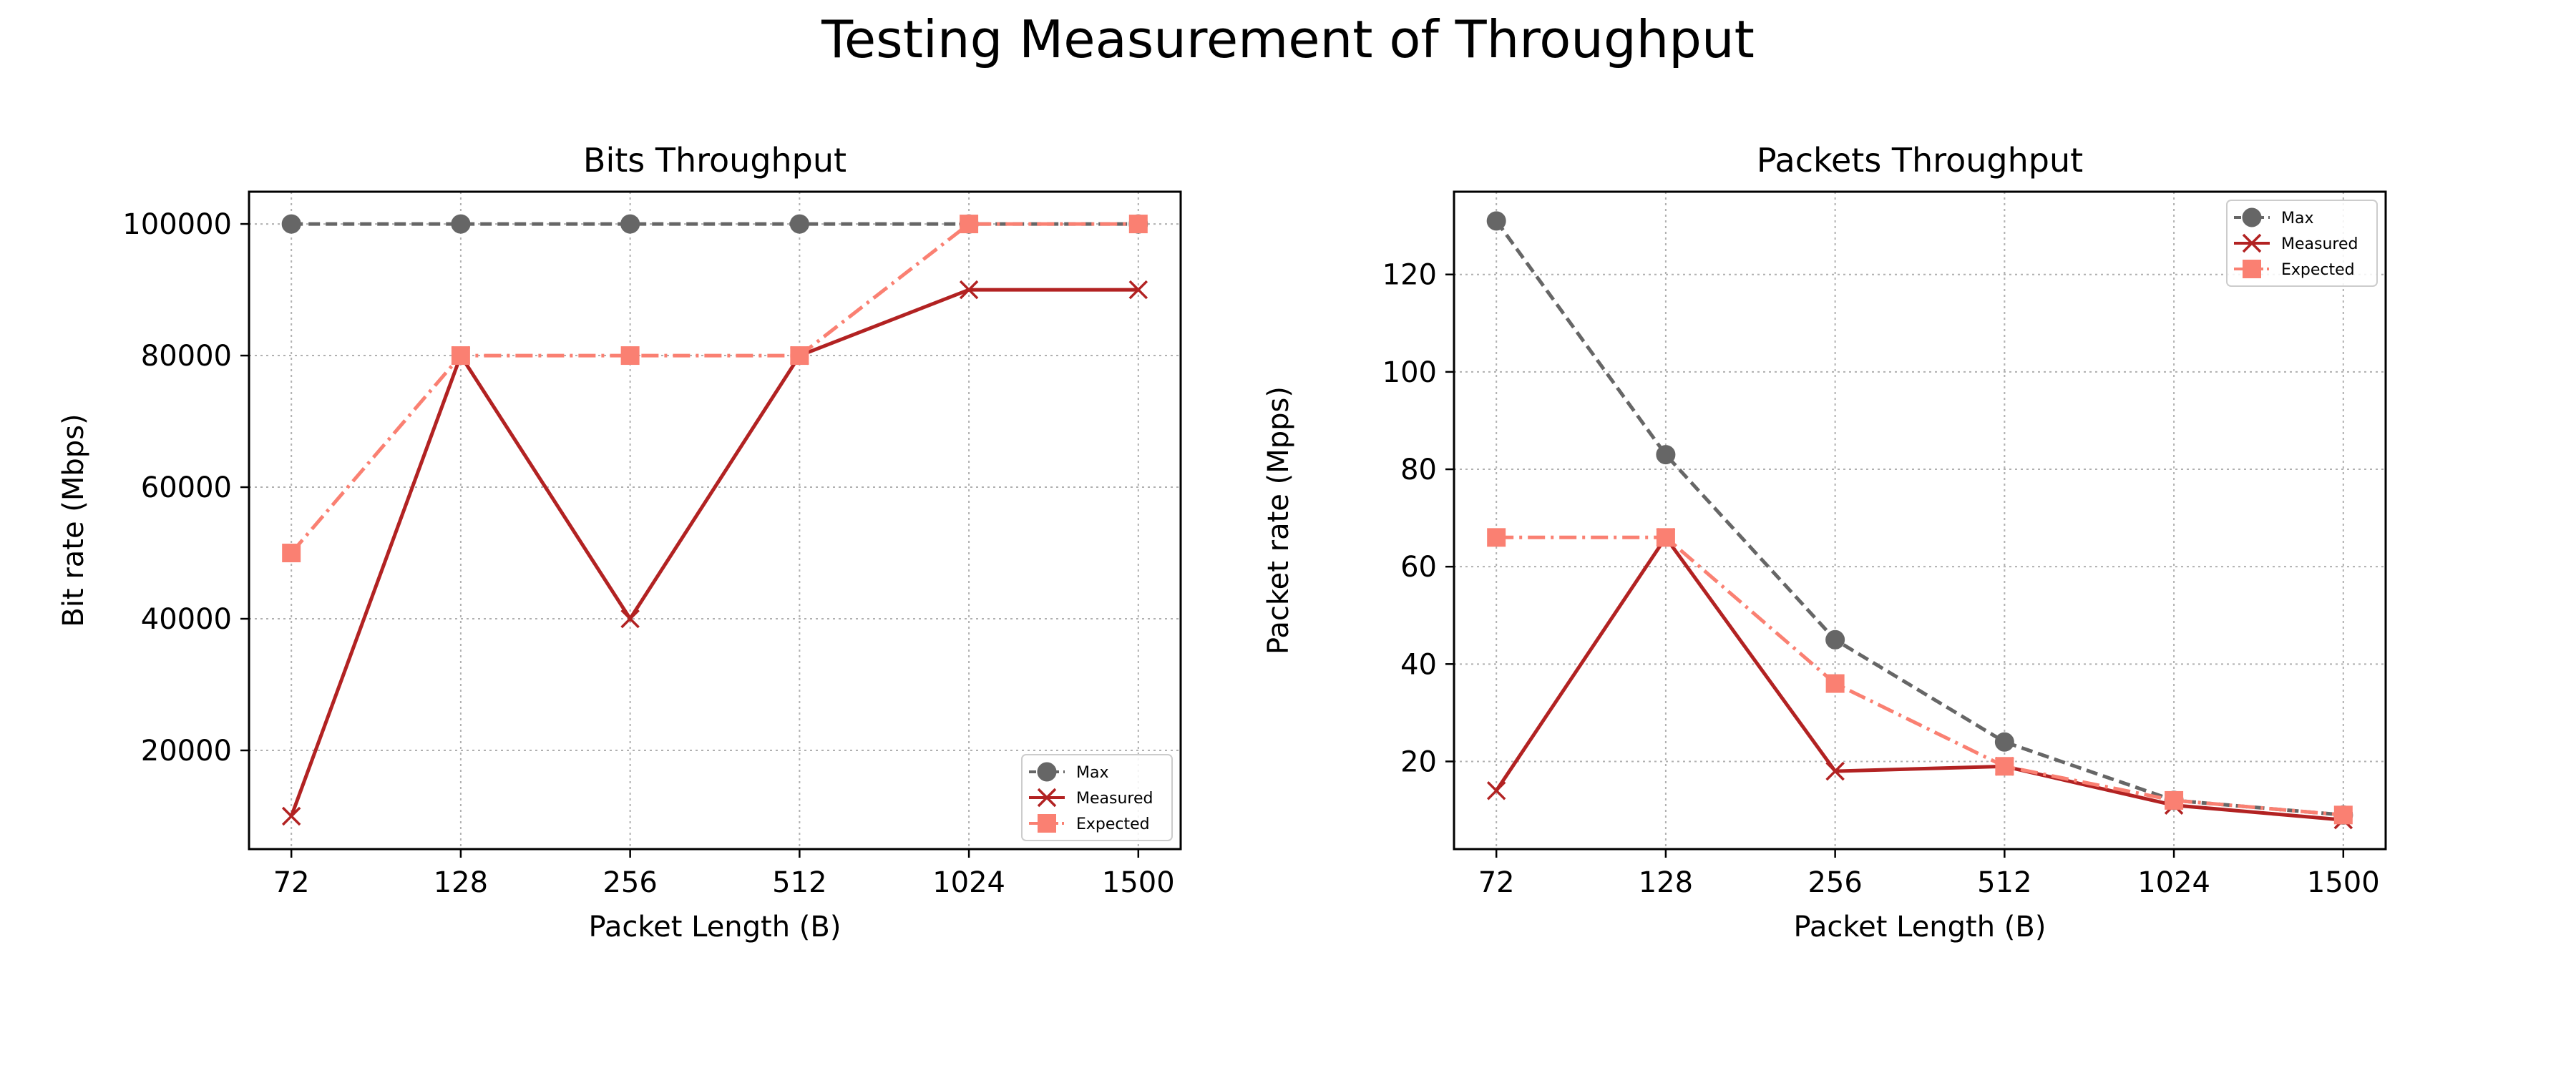 The height and width of the screenshot is (1073, 2576). What do you see at coordinates (629, 883) in the screenshot?
I see `bits-x-tick-label: 256` at bounding box center [629, 883].